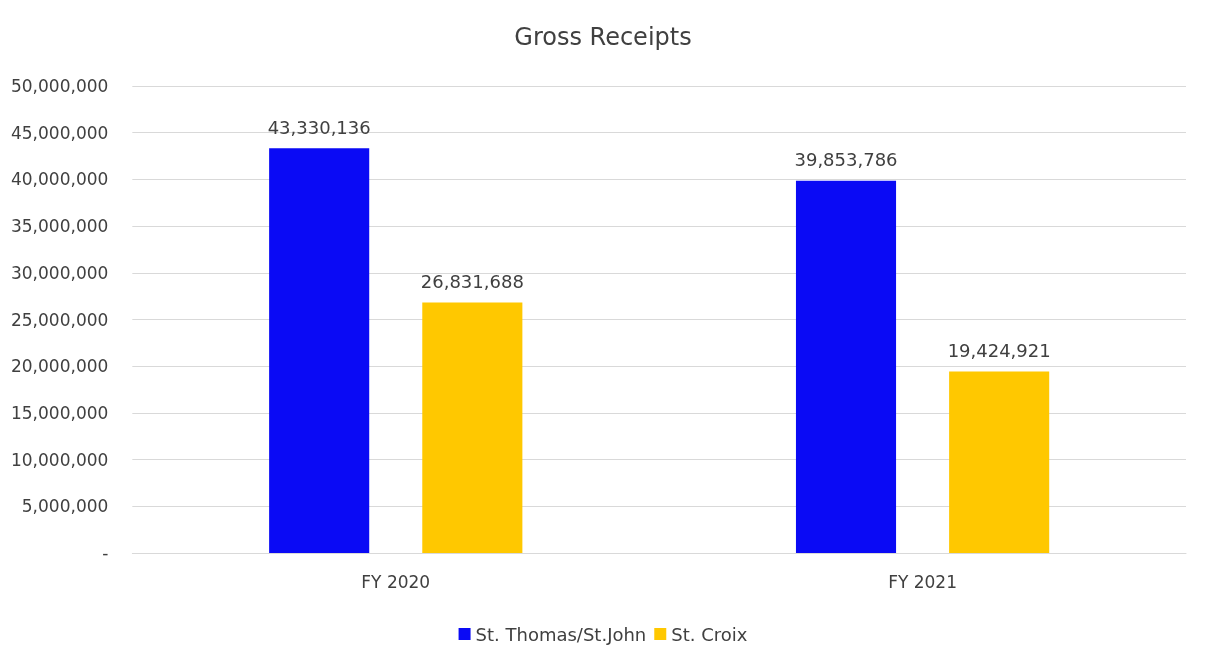  Describe the element at coordinates (105, 553) in the screenshot. I see `y-tick-label: -` at that location.